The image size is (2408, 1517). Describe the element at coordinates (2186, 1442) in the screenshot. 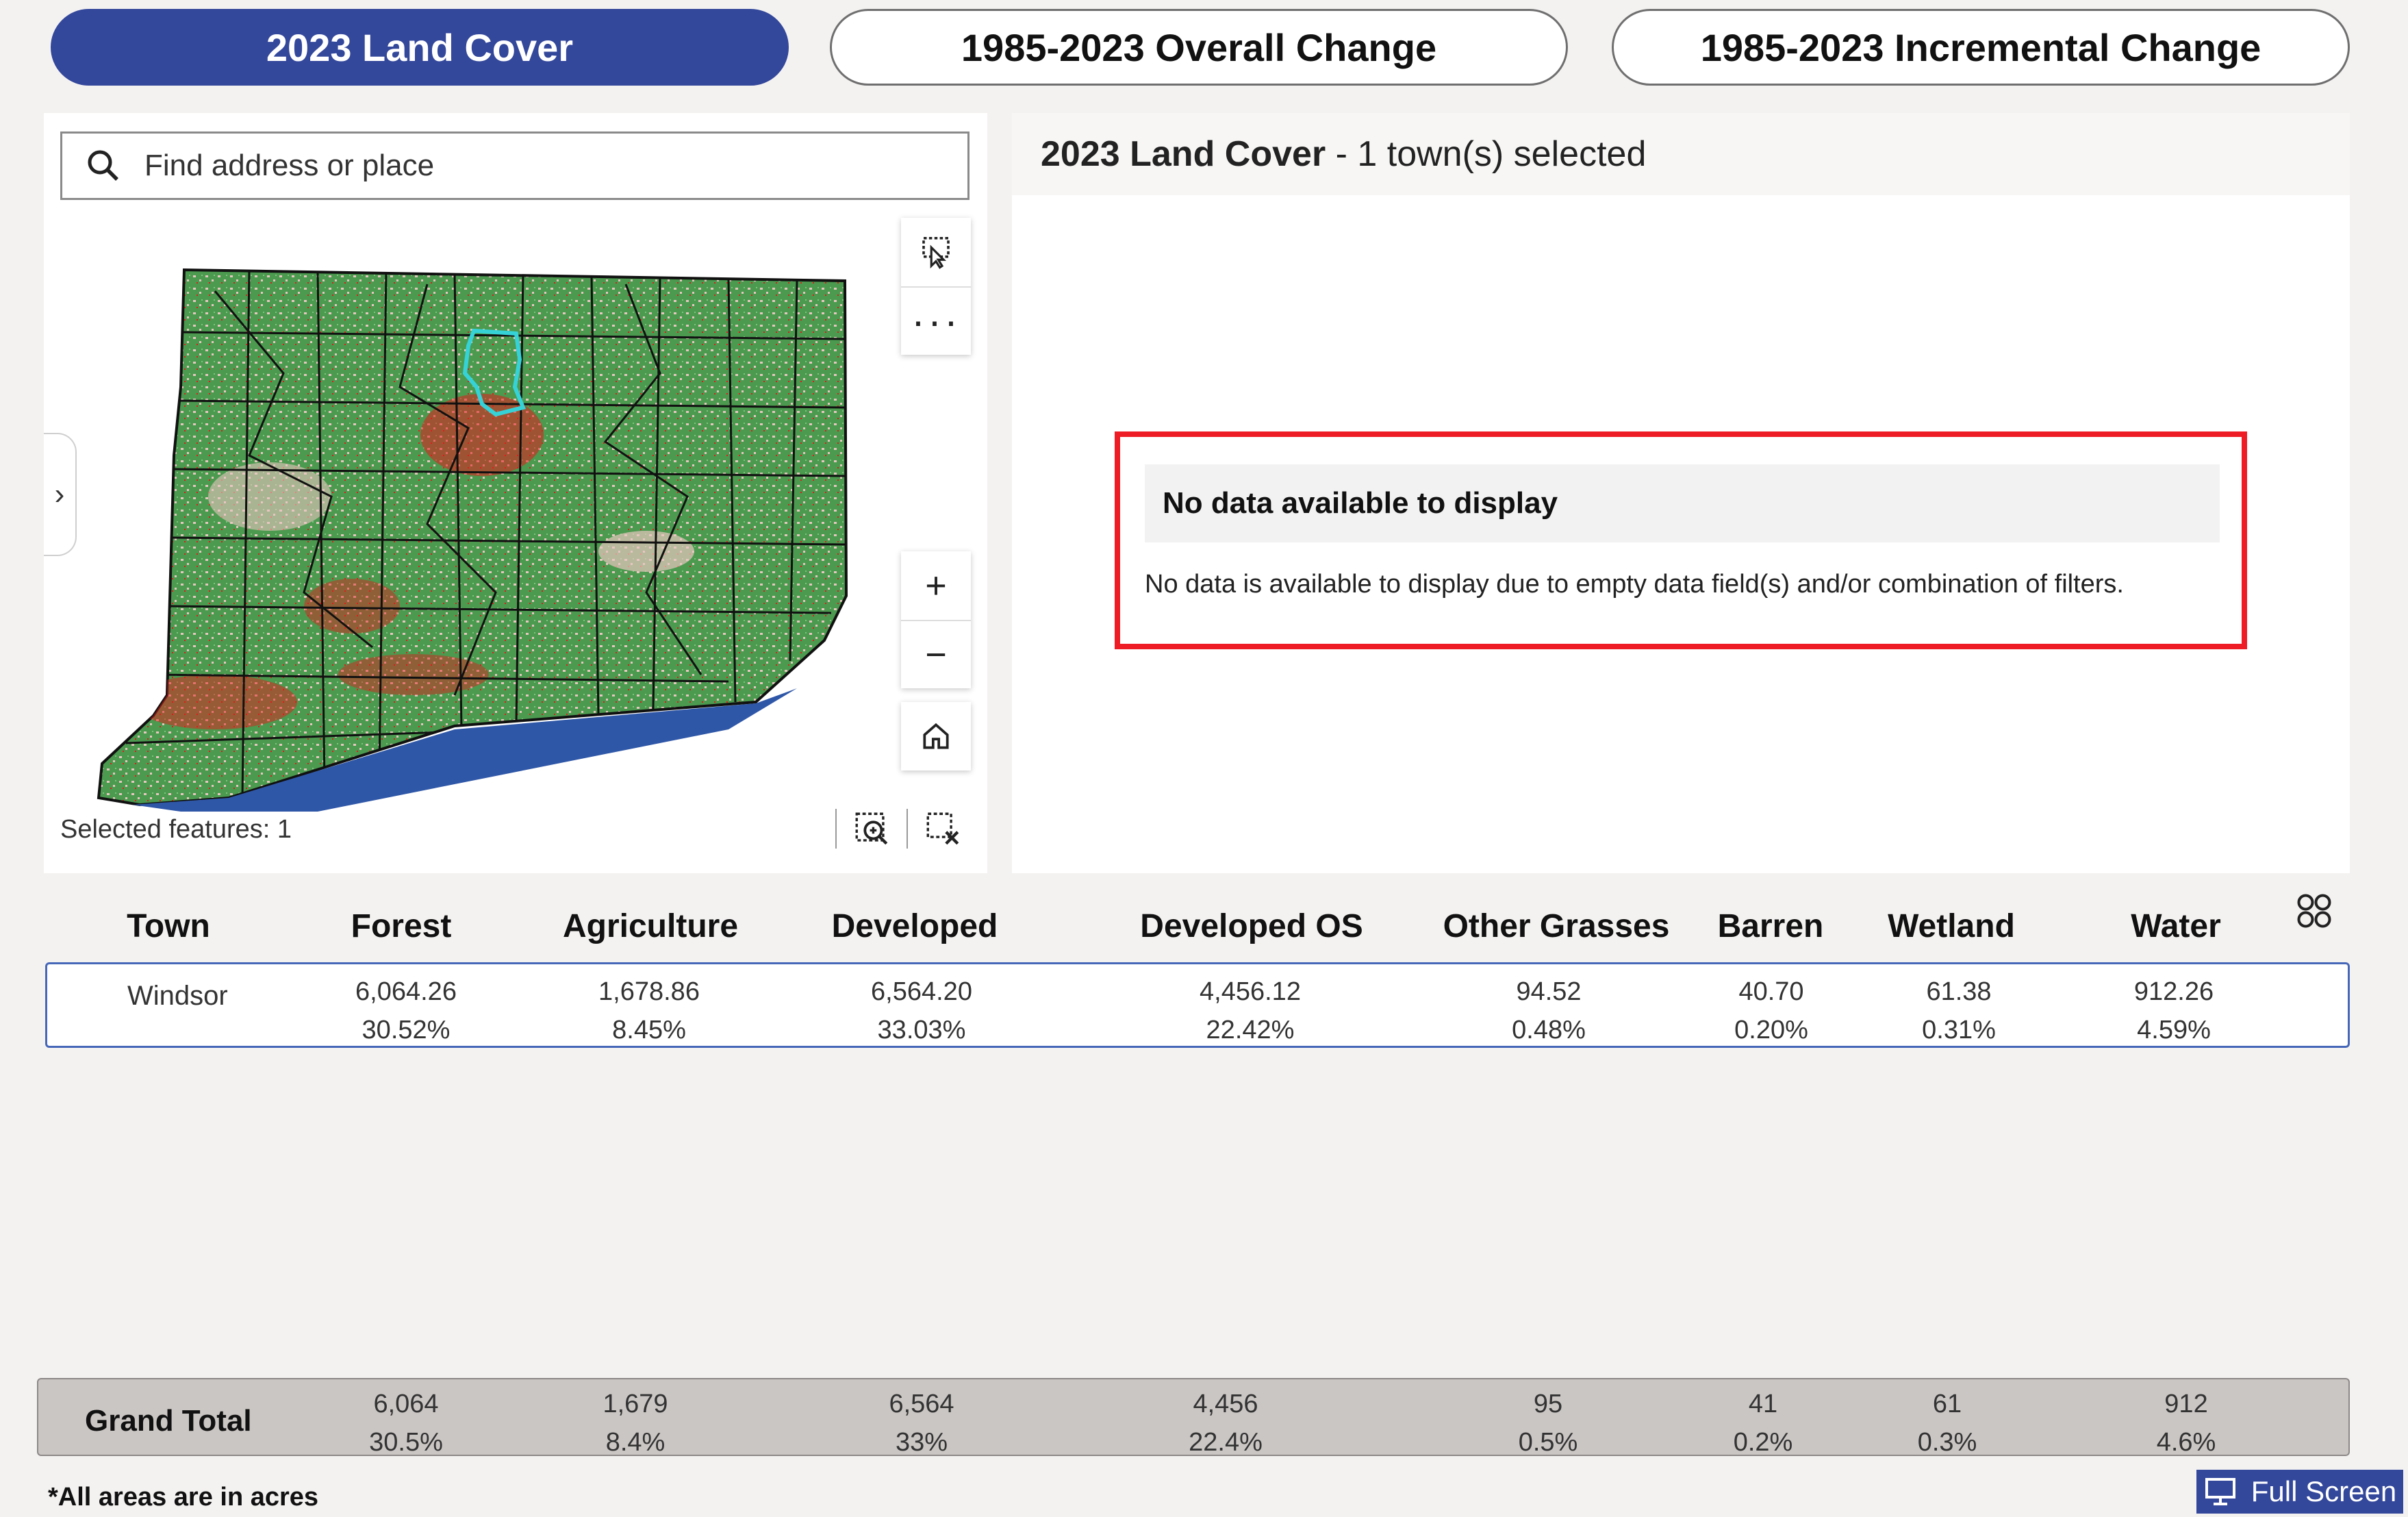

I see `total-percent: 4.6%` at that location.